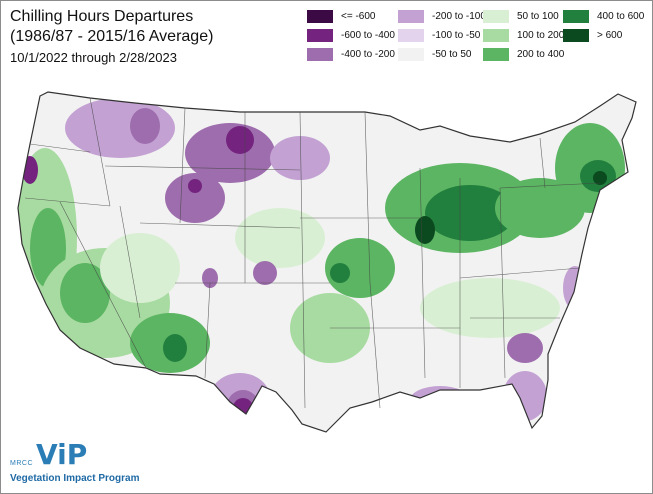 The width and height of the screenshot is (653, 494). I want to click on legend-item-le-600: <= -600, so click(341, 16).